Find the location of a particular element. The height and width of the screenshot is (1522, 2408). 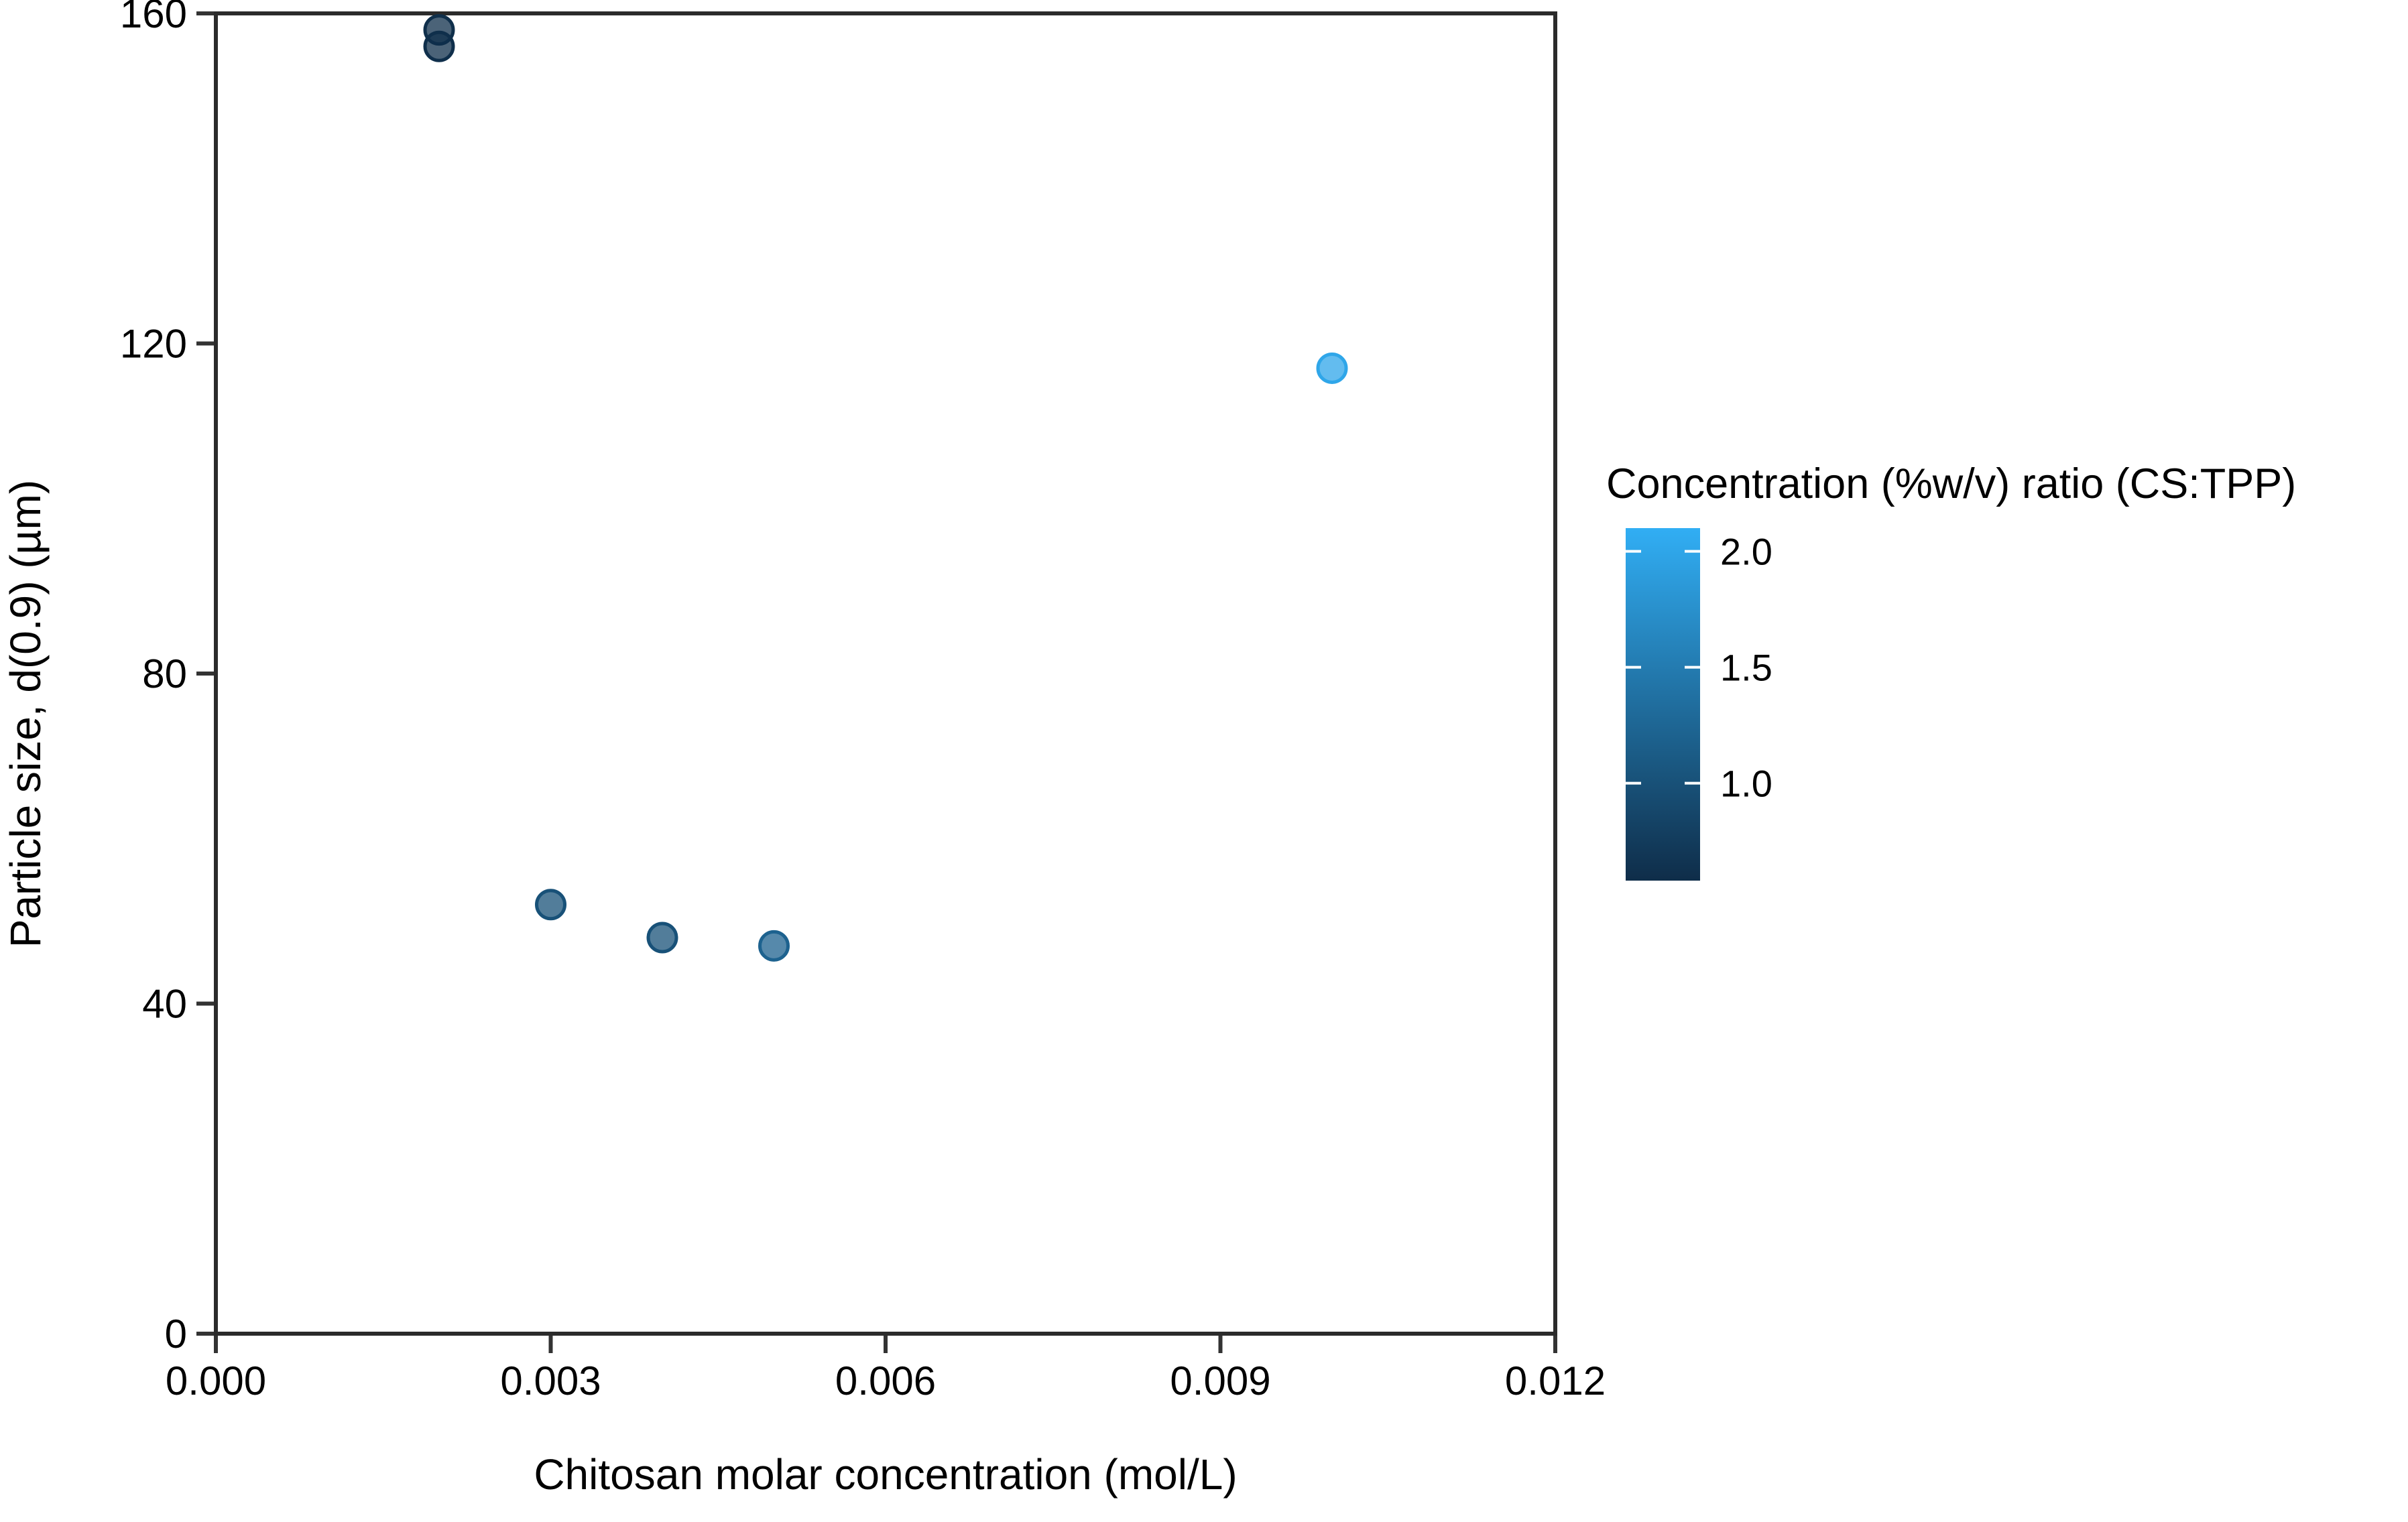

x-tick-label: 0.000 is located at coordinates (216, 1380).